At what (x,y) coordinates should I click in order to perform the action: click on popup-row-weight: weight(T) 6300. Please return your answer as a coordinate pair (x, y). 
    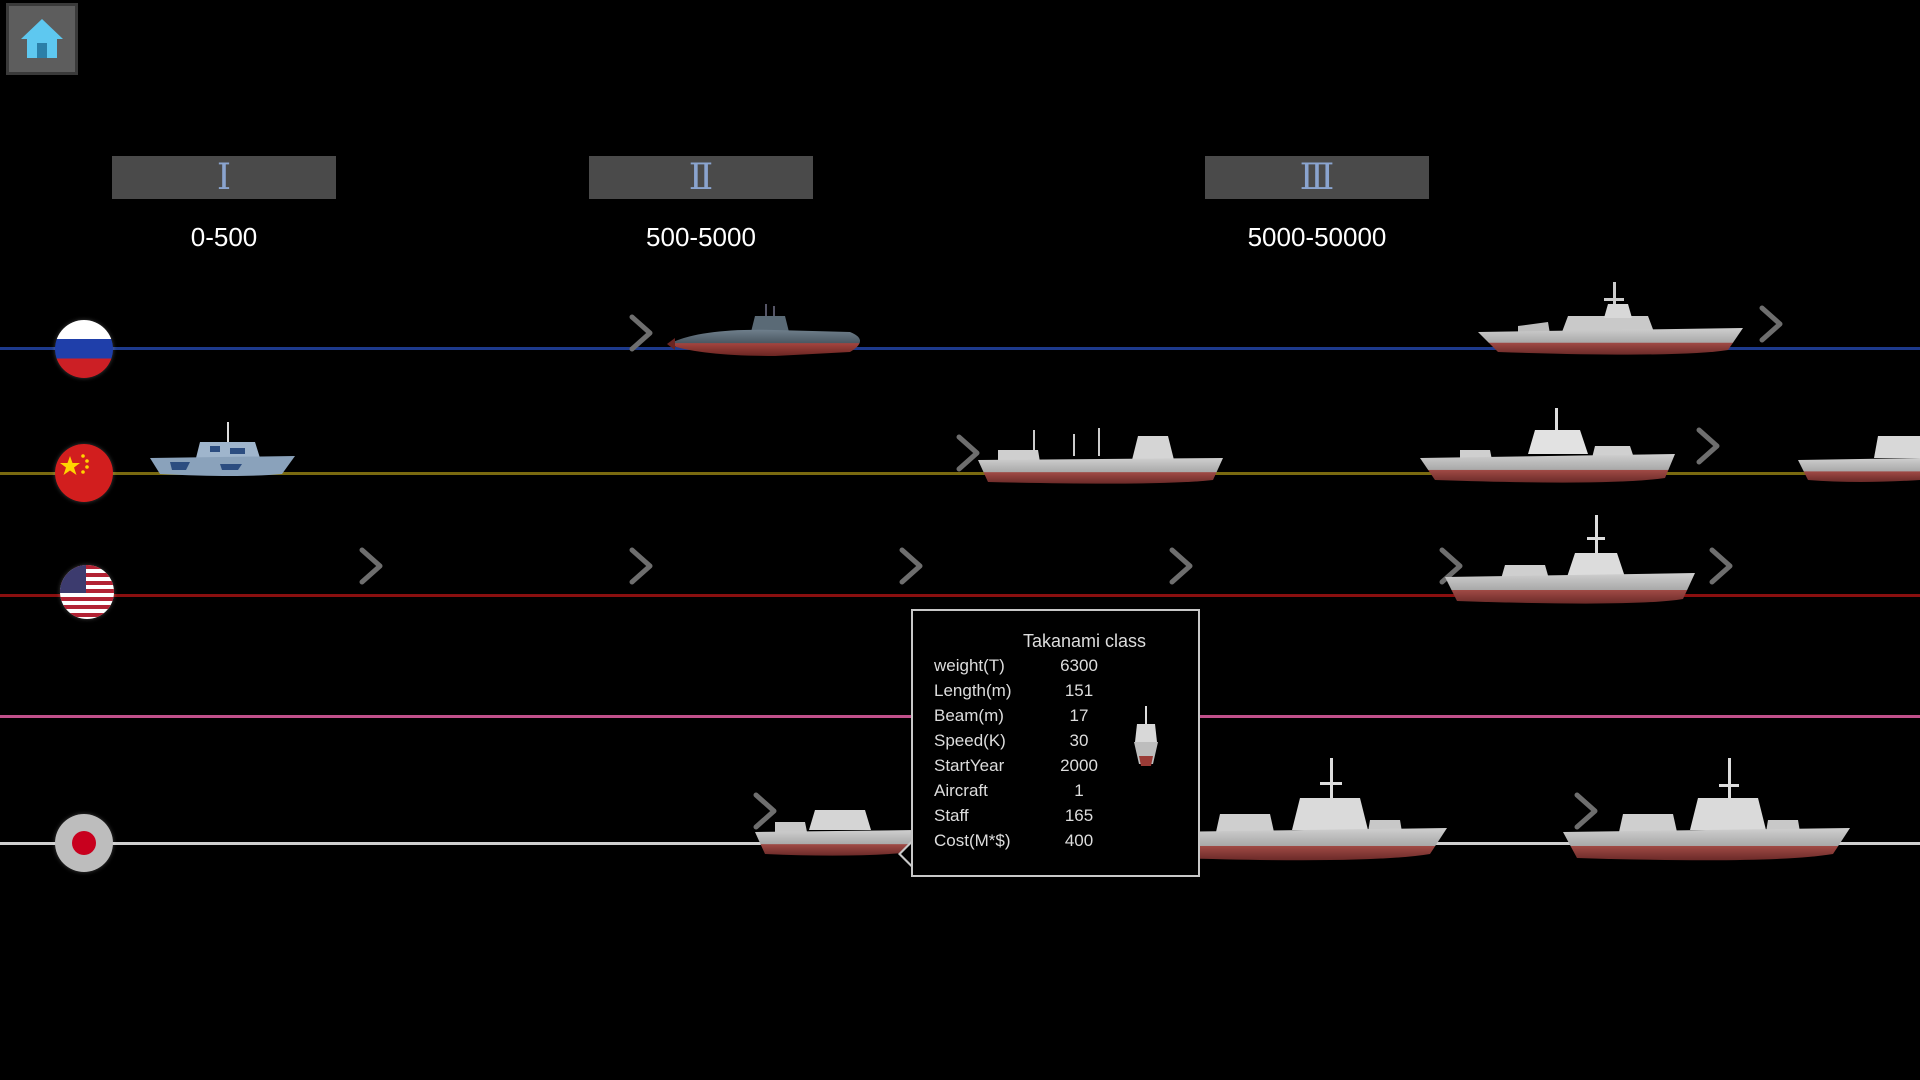
    Looking at the image, I should click on (1039, 668).